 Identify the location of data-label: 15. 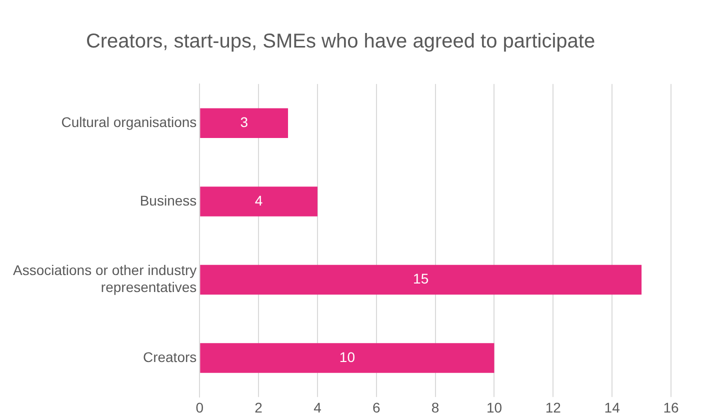
(421, 278).